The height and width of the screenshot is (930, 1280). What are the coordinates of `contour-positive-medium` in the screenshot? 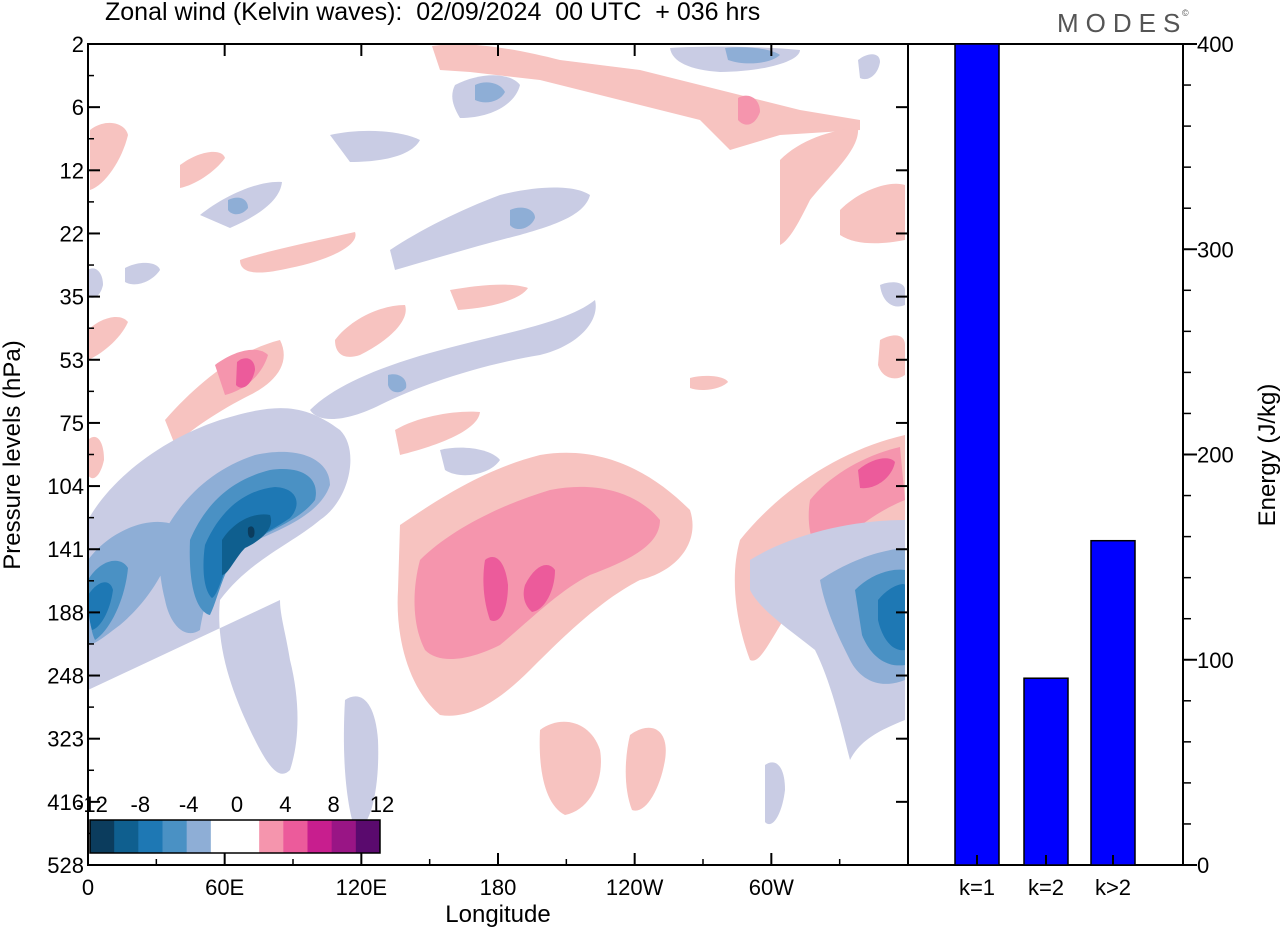 It's located at (749, 110).